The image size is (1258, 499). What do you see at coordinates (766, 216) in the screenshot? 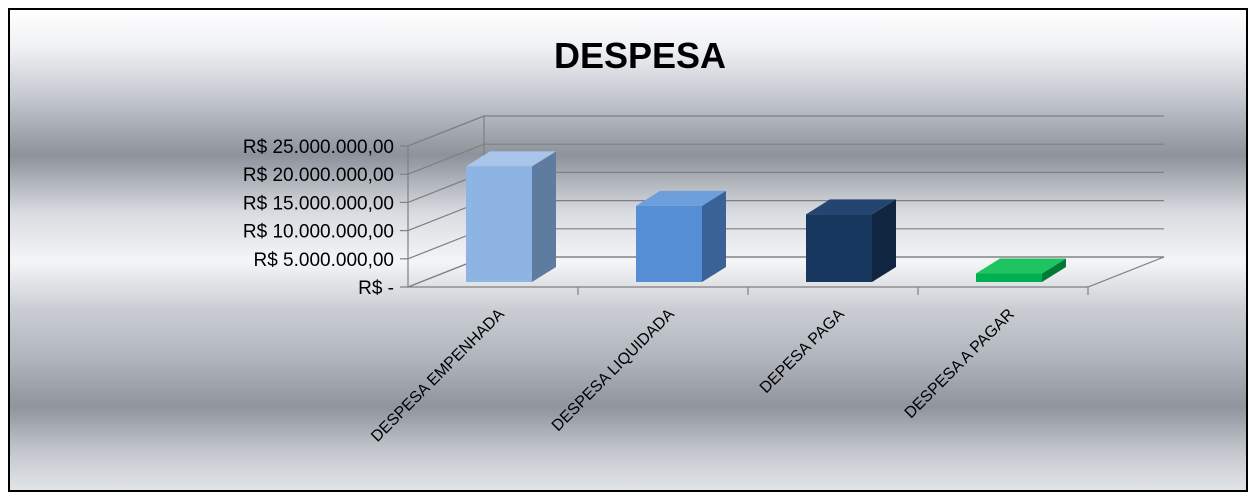
I see `chart-bars` at bounding box center [766, 216].